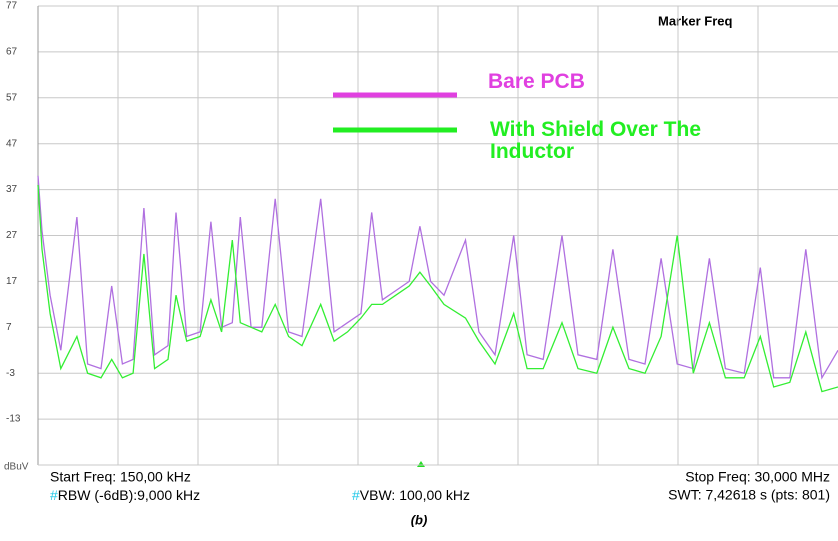  Describe the element at coordinates (421, 464) in the screenshot. I see `marker-triangle` at that location.